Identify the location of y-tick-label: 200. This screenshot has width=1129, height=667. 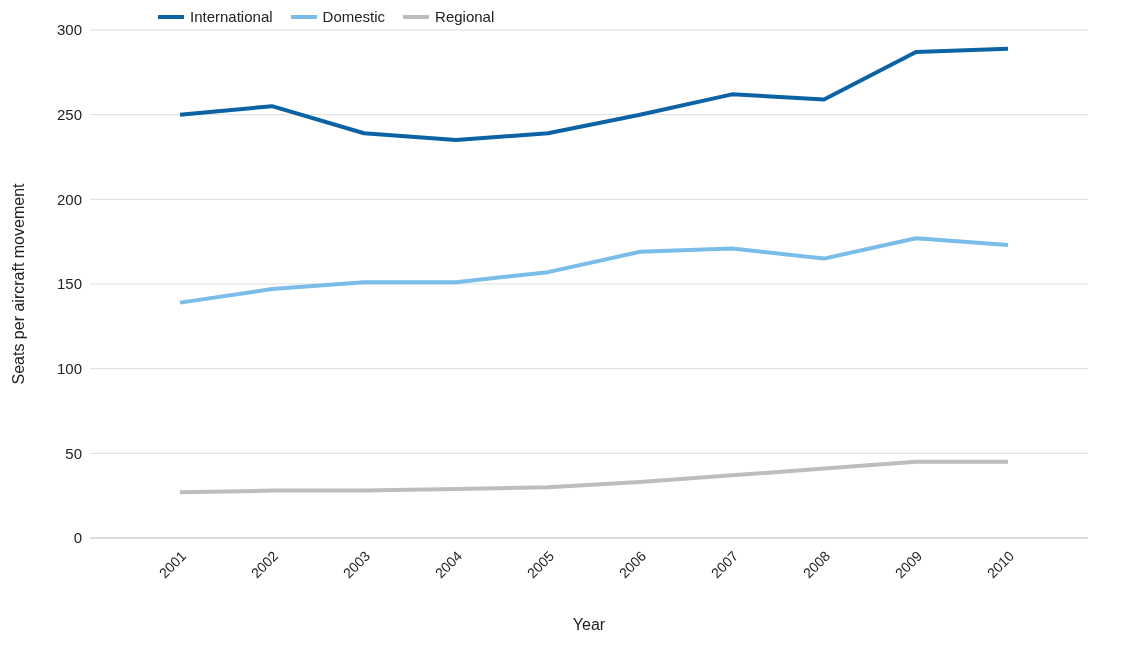
(69, 199).